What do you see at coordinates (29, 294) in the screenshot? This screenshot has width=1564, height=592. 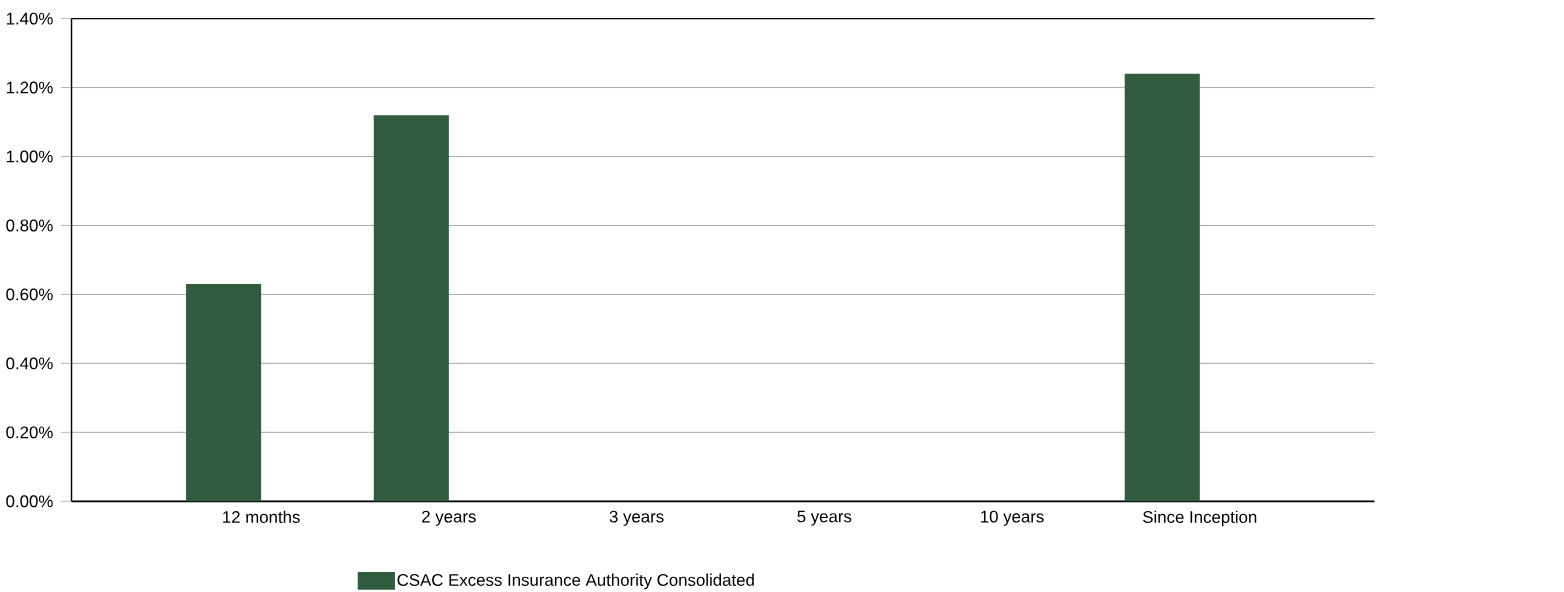 I see `y-tick-label: 0.60%` at bounding box center [29, 294].